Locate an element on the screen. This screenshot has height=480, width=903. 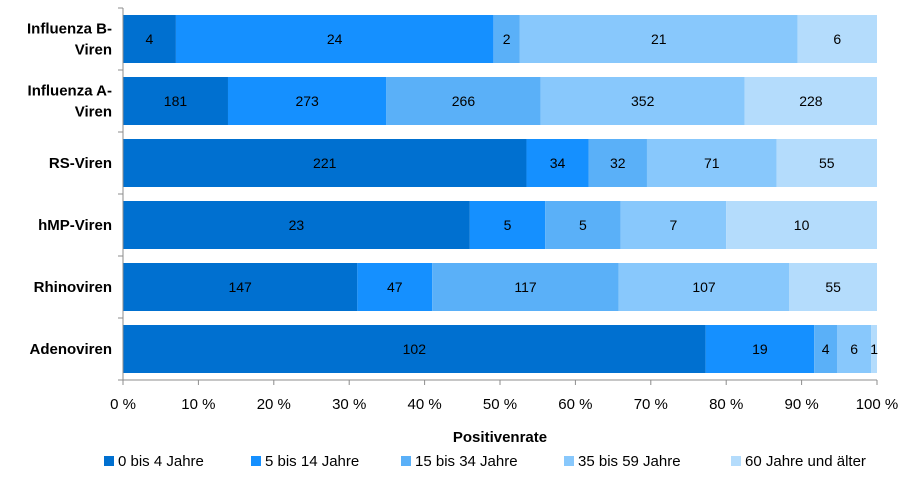
data-label: 352 is located at coordinates (643, 101).